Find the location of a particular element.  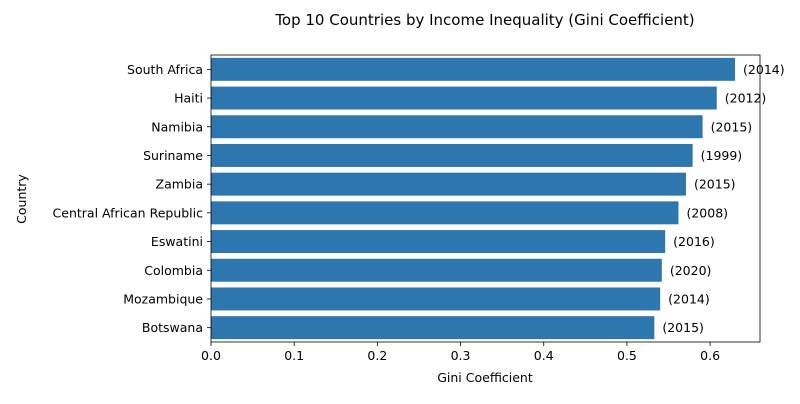

x-tick-label: 0.2 is located at coordinates (377, 355).